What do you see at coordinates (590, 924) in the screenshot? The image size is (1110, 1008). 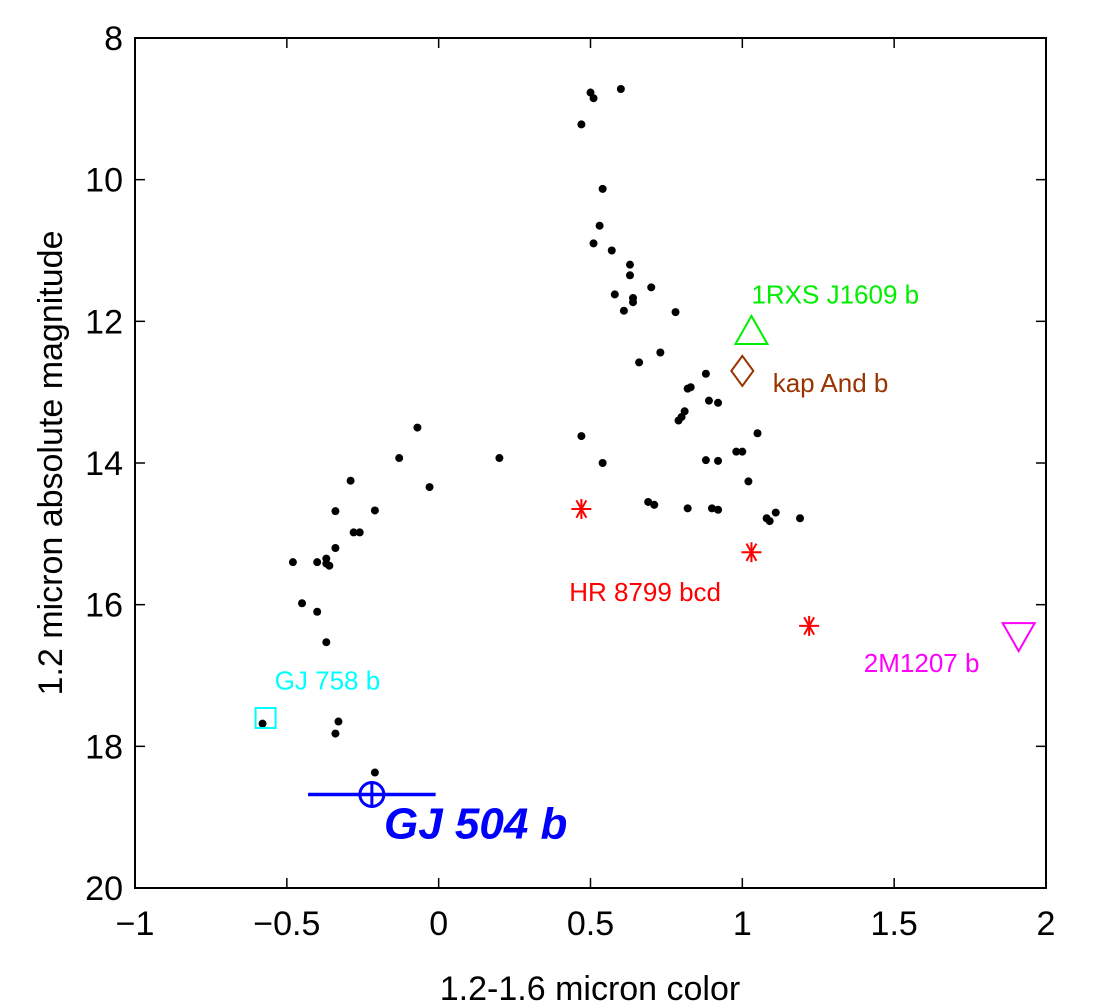 I see `x-tick-label: 0.5` at bounding box center [590, 924].